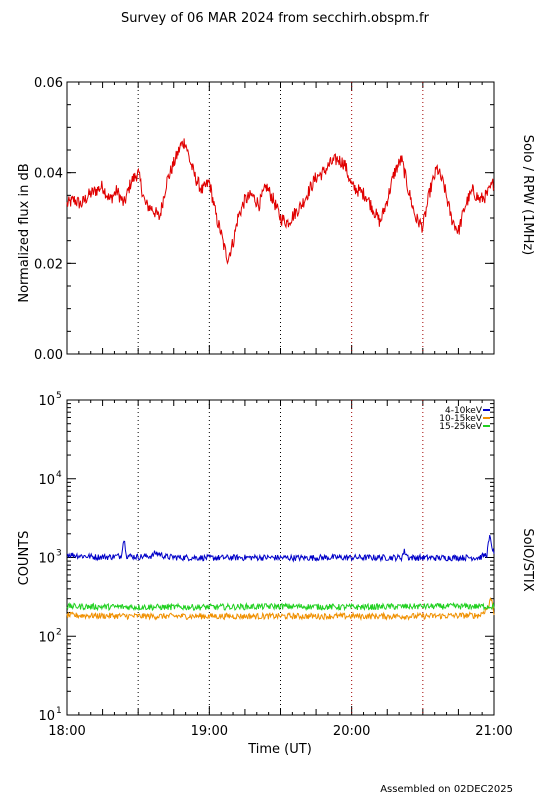  I want to click on stix-y-tick-exponent: 3, so click(59, 554).